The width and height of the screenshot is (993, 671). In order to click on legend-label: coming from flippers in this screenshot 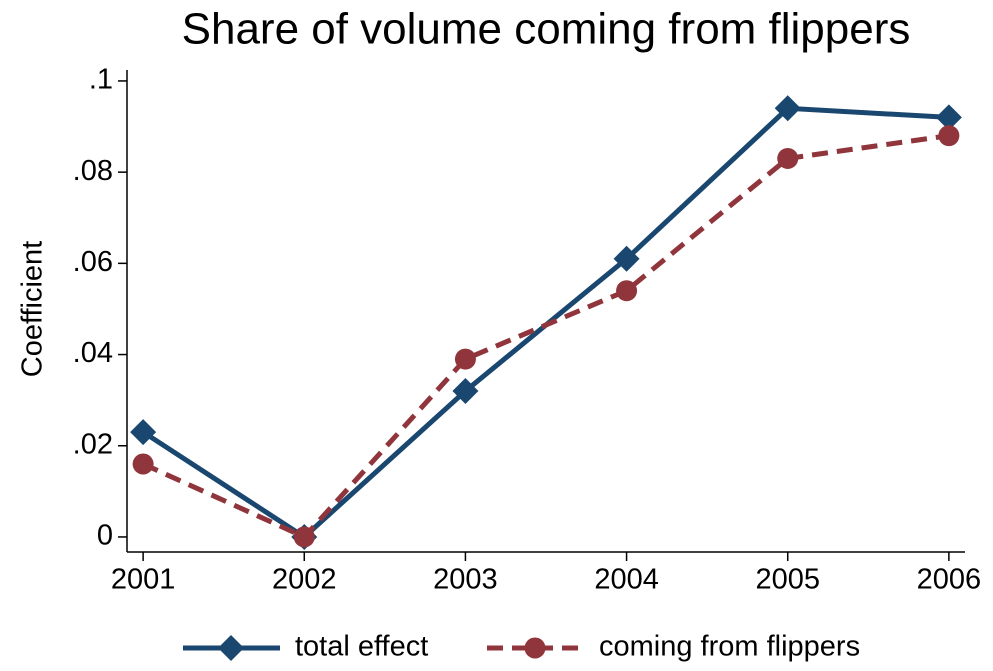, I will do `click(729, 647)`.